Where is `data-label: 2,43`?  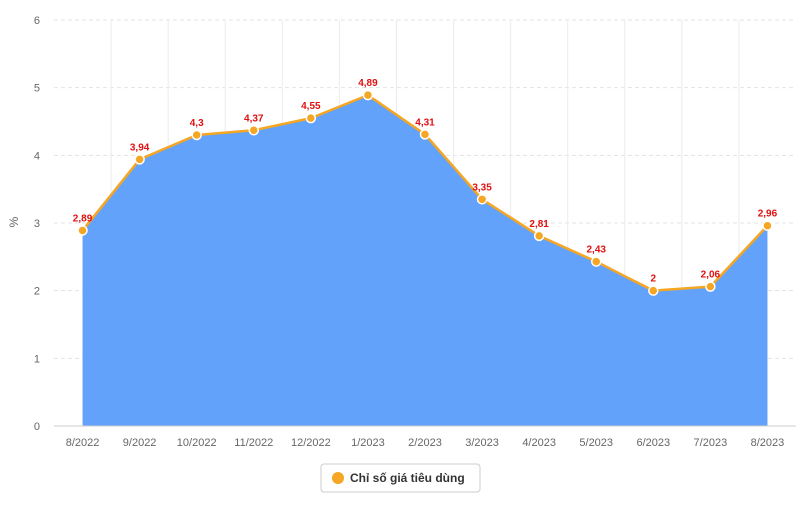 data-label: 2,43 is located at coordinates (596, 250).